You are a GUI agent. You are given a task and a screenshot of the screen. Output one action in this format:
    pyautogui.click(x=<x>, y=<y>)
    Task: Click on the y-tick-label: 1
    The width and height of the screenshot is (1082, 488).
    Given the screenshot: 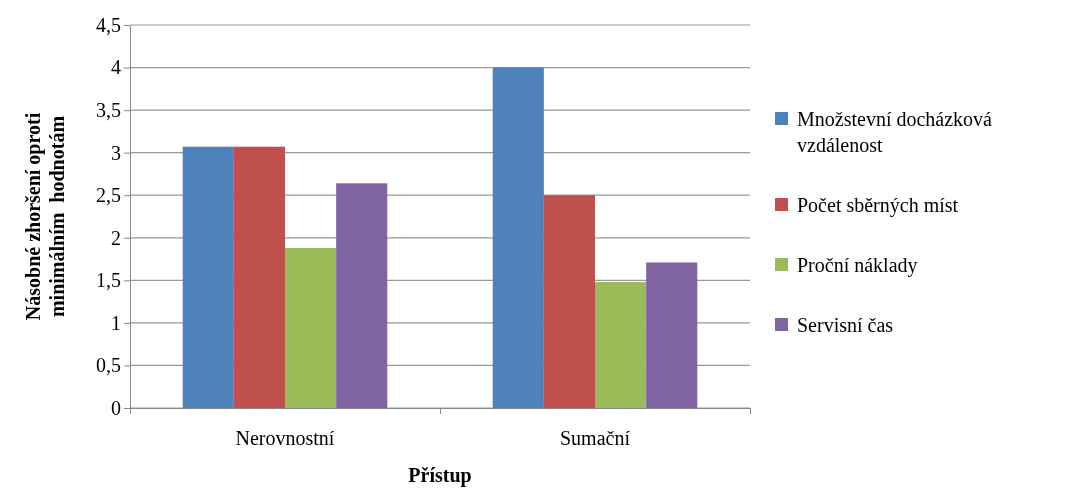 What is the action you would take?
    pyautogui.click(x=116, y=322)
    